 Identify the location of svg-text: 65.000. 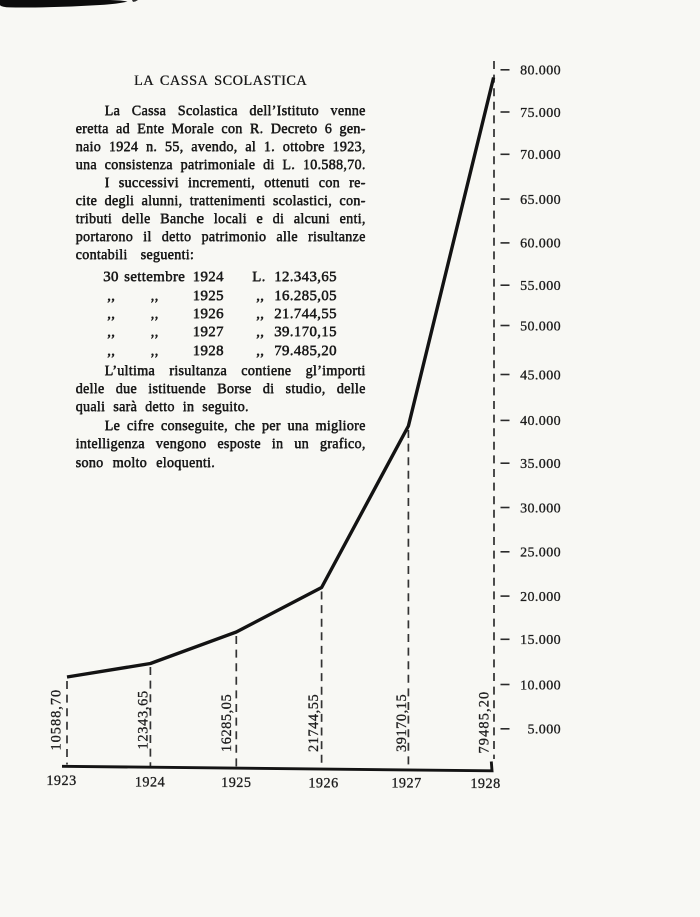
(540, 200).